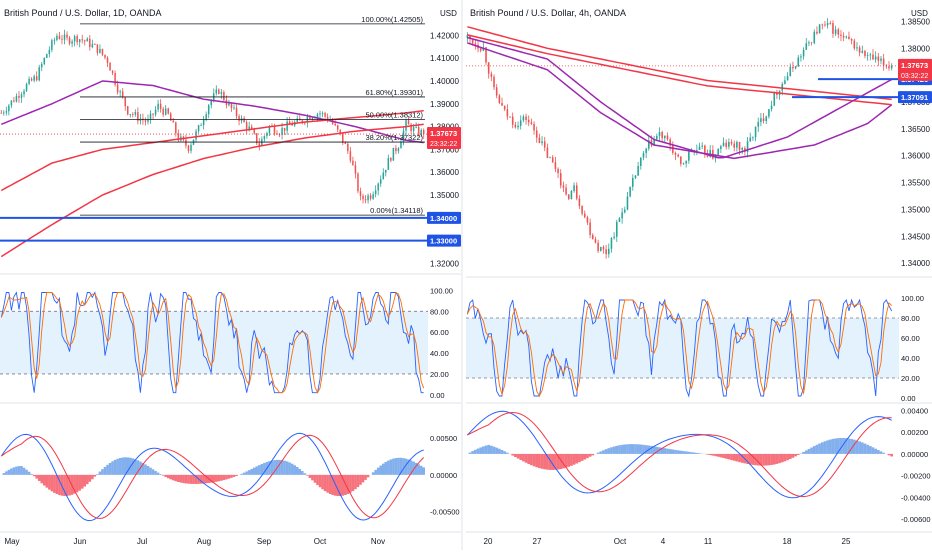  I want to click on macd-tick-label: -0.00600, so click(916, 519).